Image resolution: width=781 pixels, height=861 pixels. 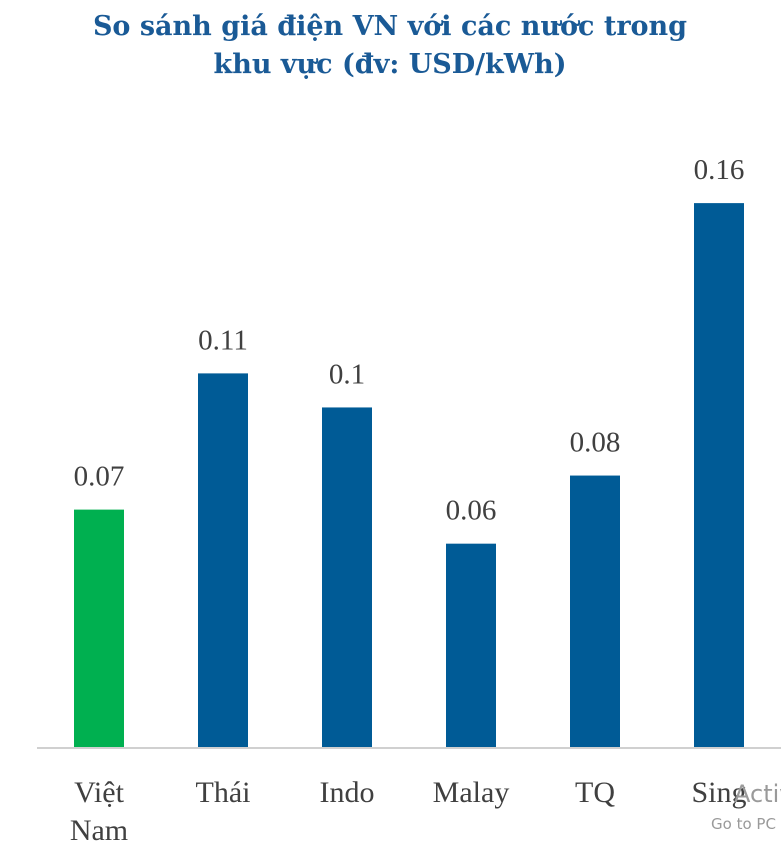 I want to click on x-tick-label: Malay, so click(x=471, y=792).